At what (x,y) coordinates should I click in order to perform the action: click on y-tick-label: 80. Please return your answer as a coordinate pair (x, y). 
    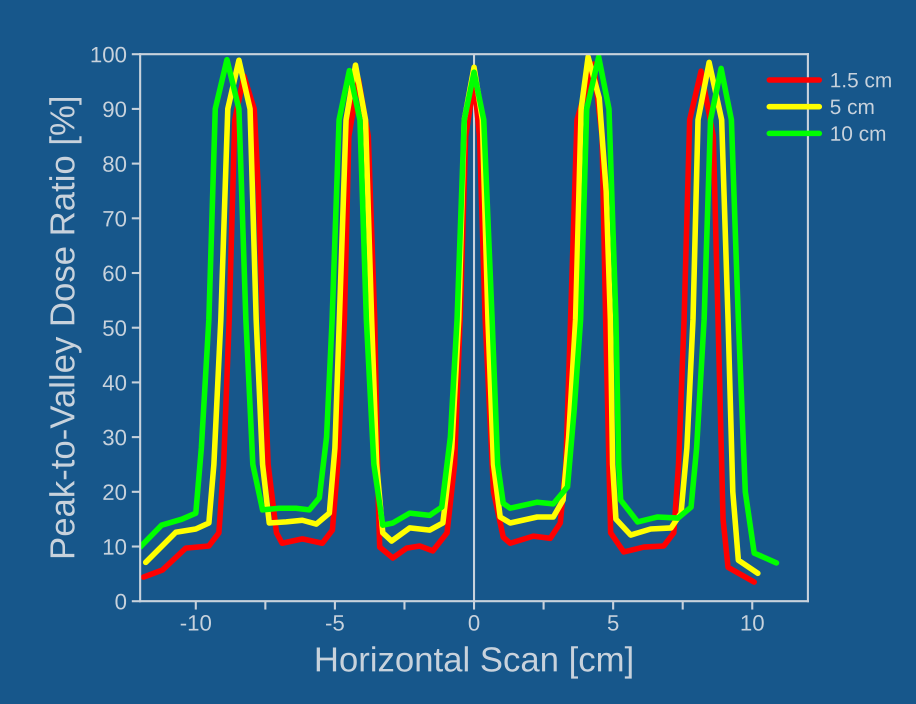
    Looking at the image, I should click on (114, 164).